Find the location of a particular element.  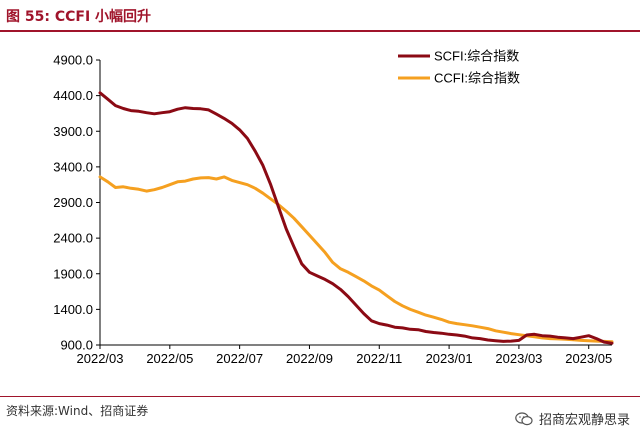

x-tick-label: 2022/11 is located at coordinates (379, 358).